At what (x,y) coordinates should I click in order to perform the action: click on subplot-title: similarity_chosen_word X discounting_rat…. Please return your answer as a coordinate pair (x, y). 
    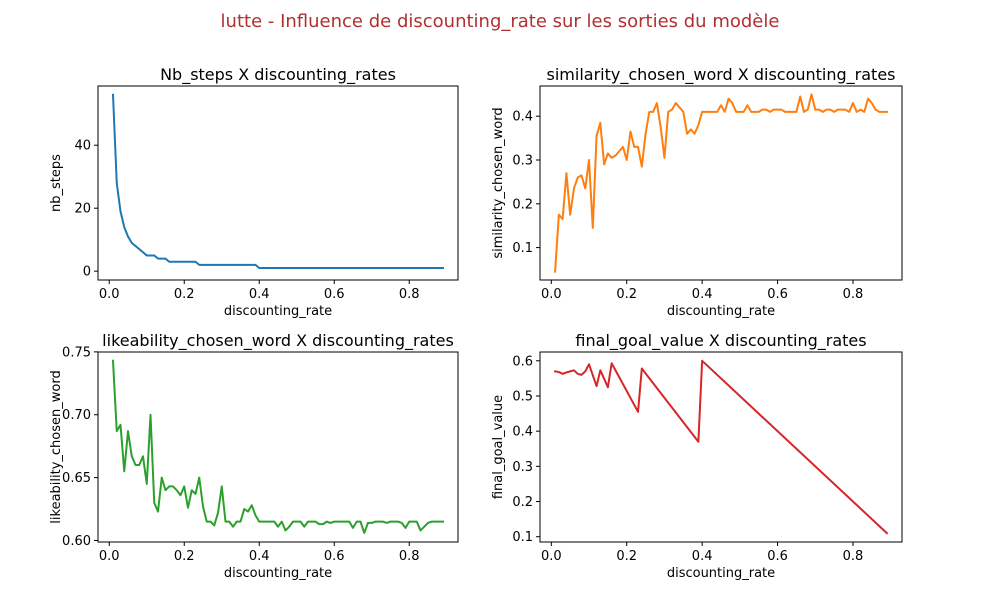
    Looking at the image, I should click on (721, 75).